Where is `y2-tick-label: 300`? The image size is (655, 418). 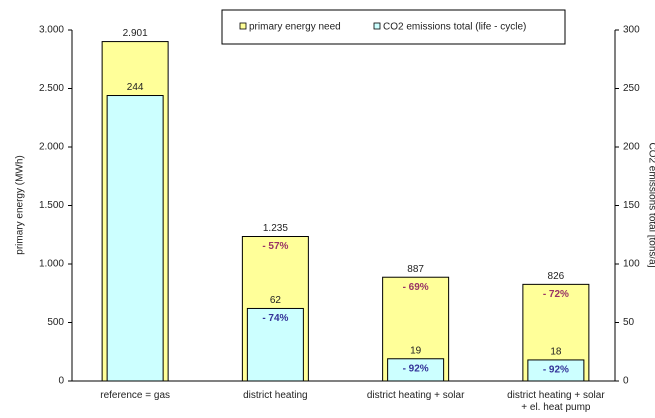
y2-tick-label: 300 is located at coordinates (631, 30).